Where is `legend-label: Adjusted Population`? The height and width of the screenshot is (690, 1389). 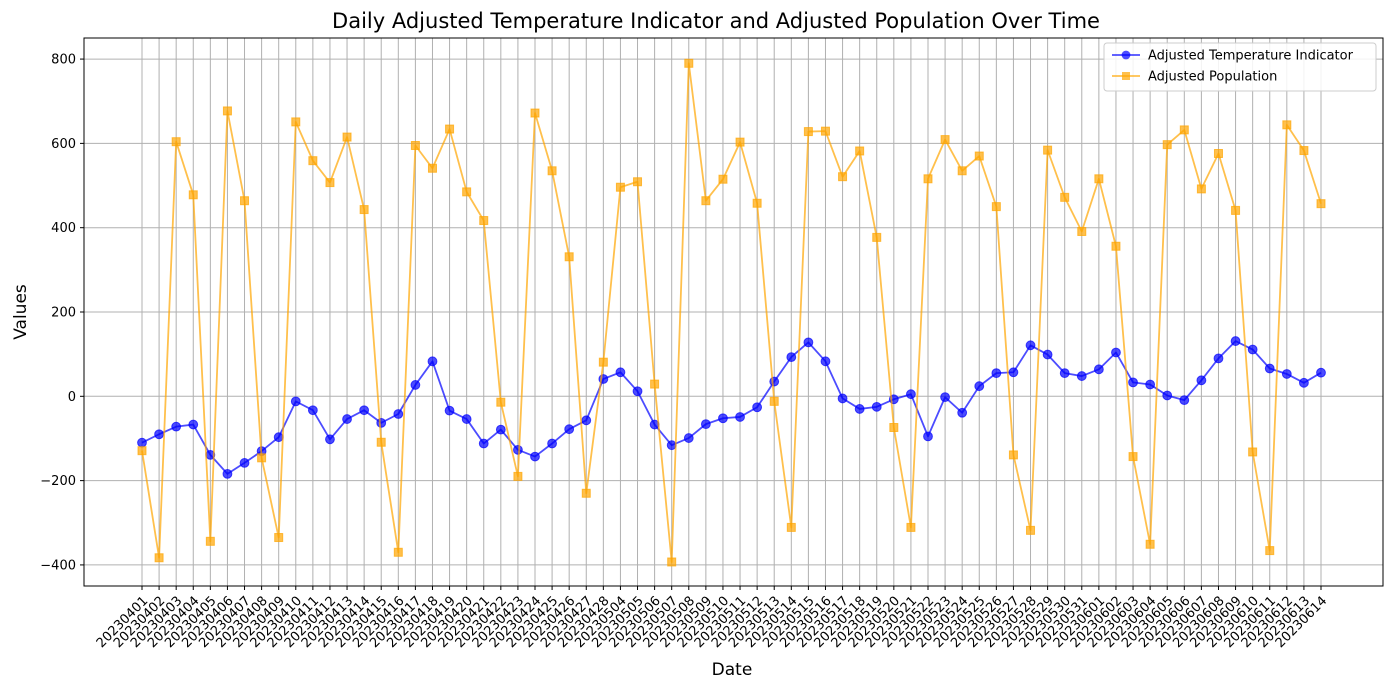 legend-label: Adjusted Population is located at coordinates (1212, 77).